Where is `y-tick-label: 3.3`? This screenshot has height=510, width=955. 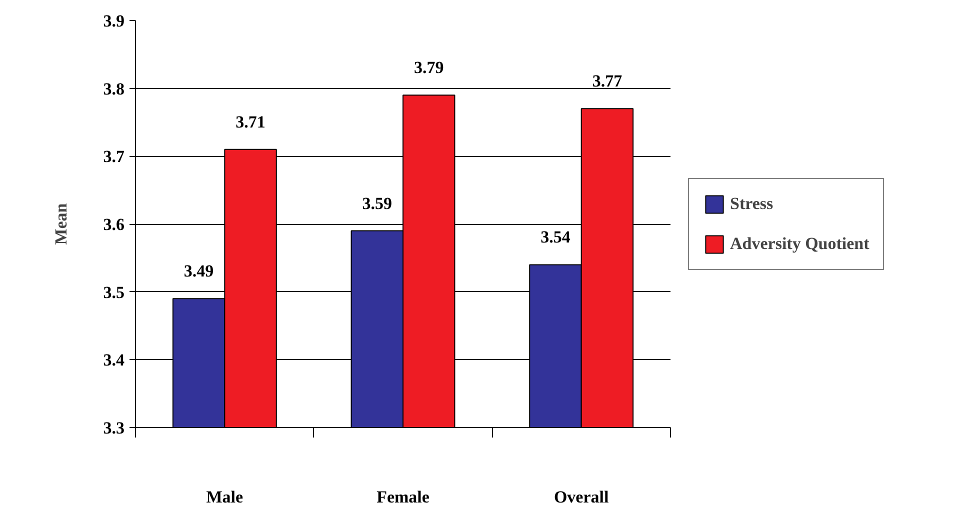
y-tick-label: 3.3 is located at coordinates (113, 428).